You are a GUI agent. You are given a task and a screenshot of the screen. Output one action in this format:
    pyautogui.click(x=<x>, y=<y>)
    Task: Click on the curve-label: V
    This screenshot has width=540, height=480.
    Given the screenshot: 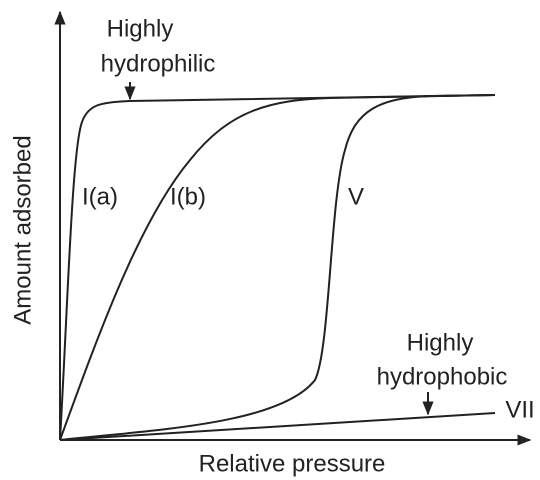 What is the action you would take?
    pyautogui.click(x=356, y=196)
    